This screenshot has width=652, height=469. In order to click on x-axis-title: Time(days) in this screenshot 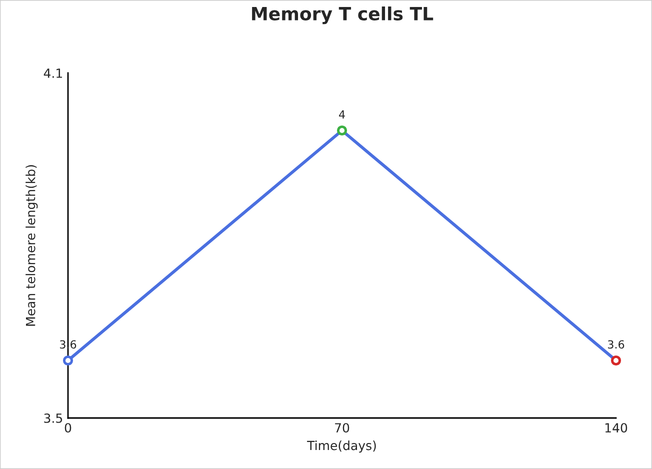, I will do `click(341, 446)`.